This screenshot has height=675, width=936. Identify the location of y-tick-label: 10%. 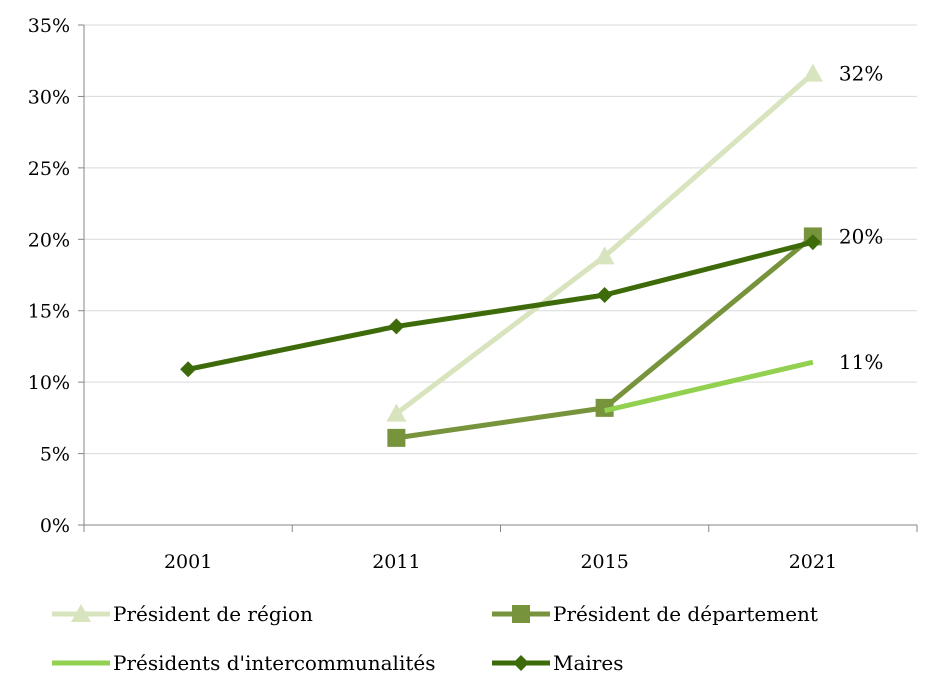
(49, 383).